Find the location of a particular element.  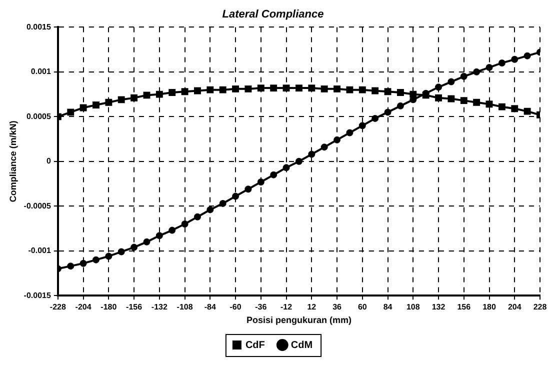

x-tick-label: -84 is located at coordinates (210, 307).